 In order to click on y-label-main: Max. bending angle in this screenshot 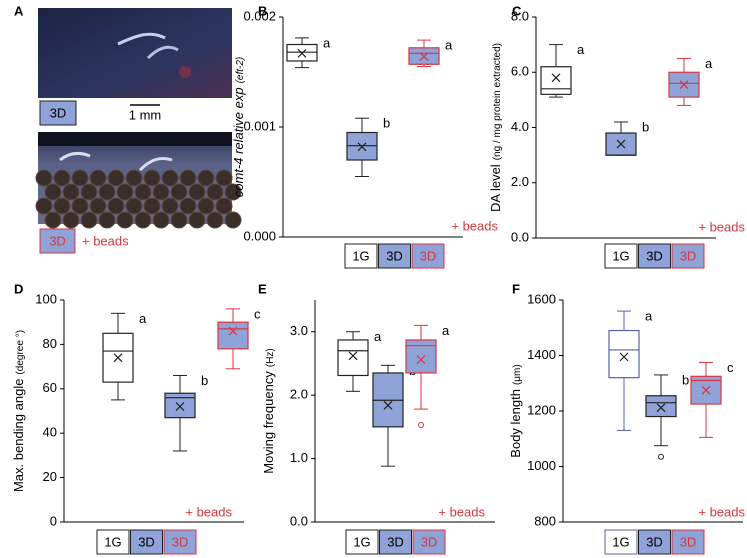, I will do `click(18, 435)`.